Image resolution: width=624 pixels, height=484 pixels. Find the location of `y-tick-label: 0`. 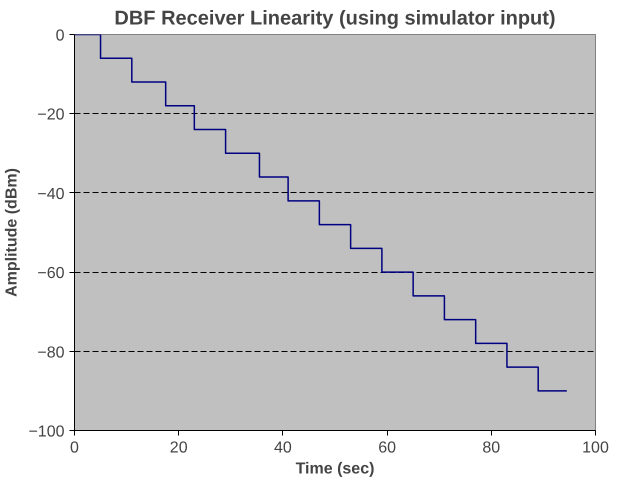

y-tick-label: 0 is located at coordinates (60, 36).